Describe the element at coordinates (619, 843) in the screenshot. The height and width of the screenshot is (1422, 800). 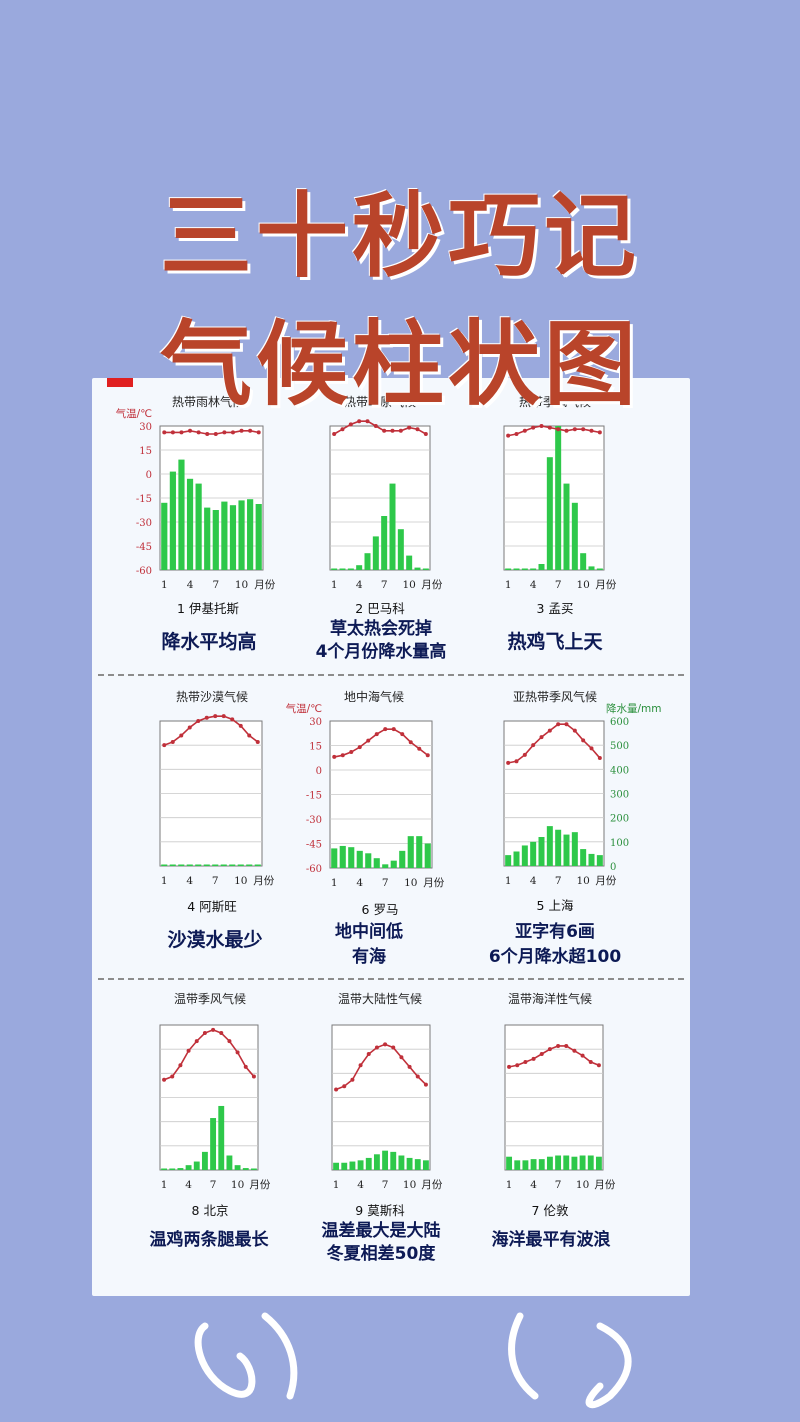
I see `precip-tick-label: 100` at that location.